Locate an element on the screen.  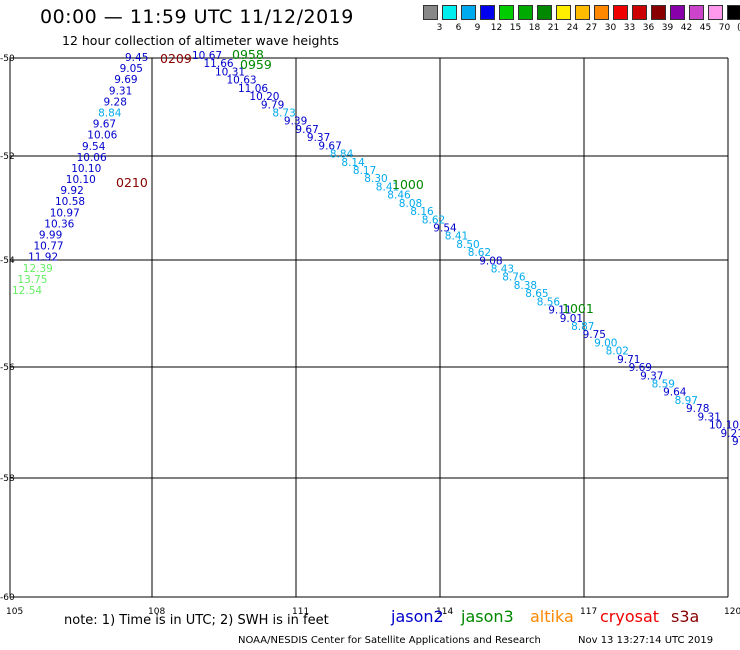
swh-value-descending: 8.41 is located at coordinates (456, 237).